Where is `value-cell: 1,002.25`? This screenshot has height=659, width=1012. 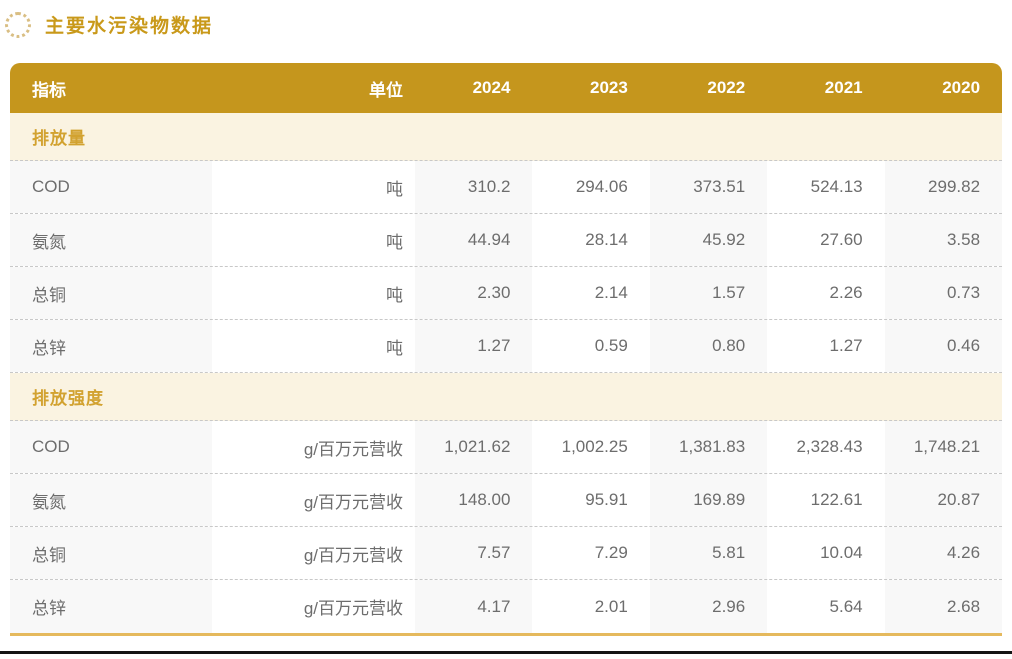 value-cell: 1,002.25 is located at coordinates (594, 446).